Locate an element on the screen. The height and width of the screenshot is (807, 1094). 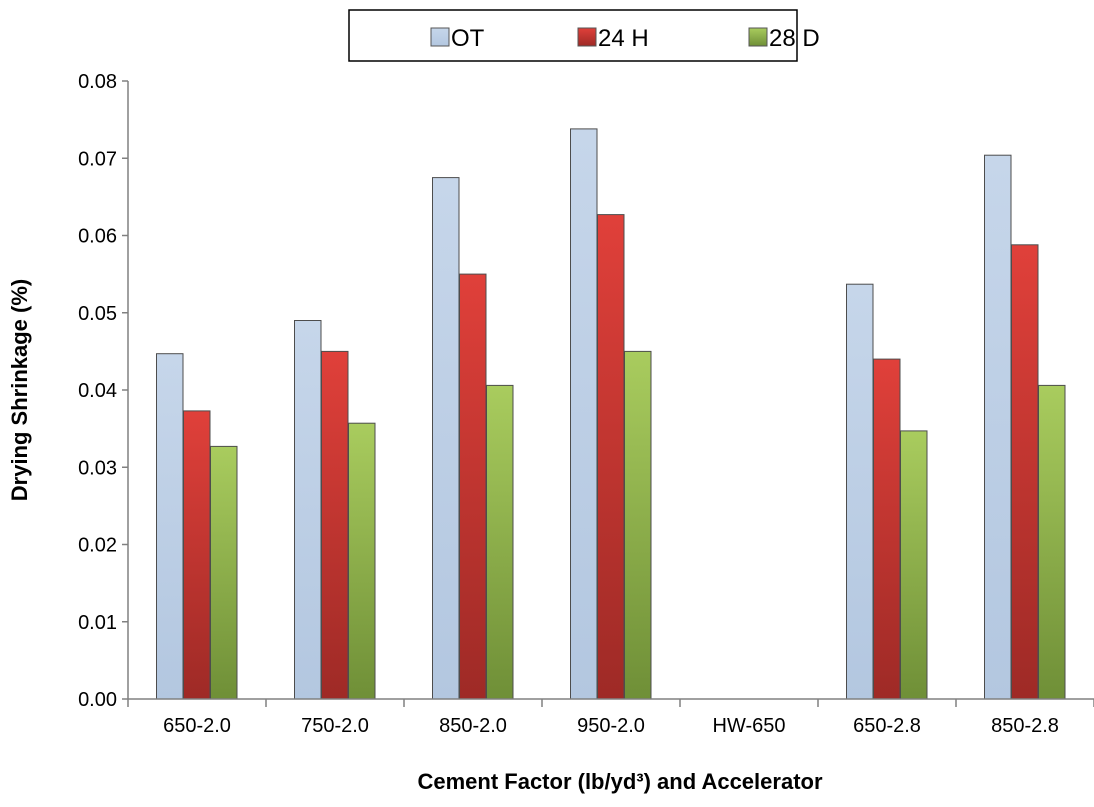
bar-28d-750-2.0 is located at coordinates (362, 561).